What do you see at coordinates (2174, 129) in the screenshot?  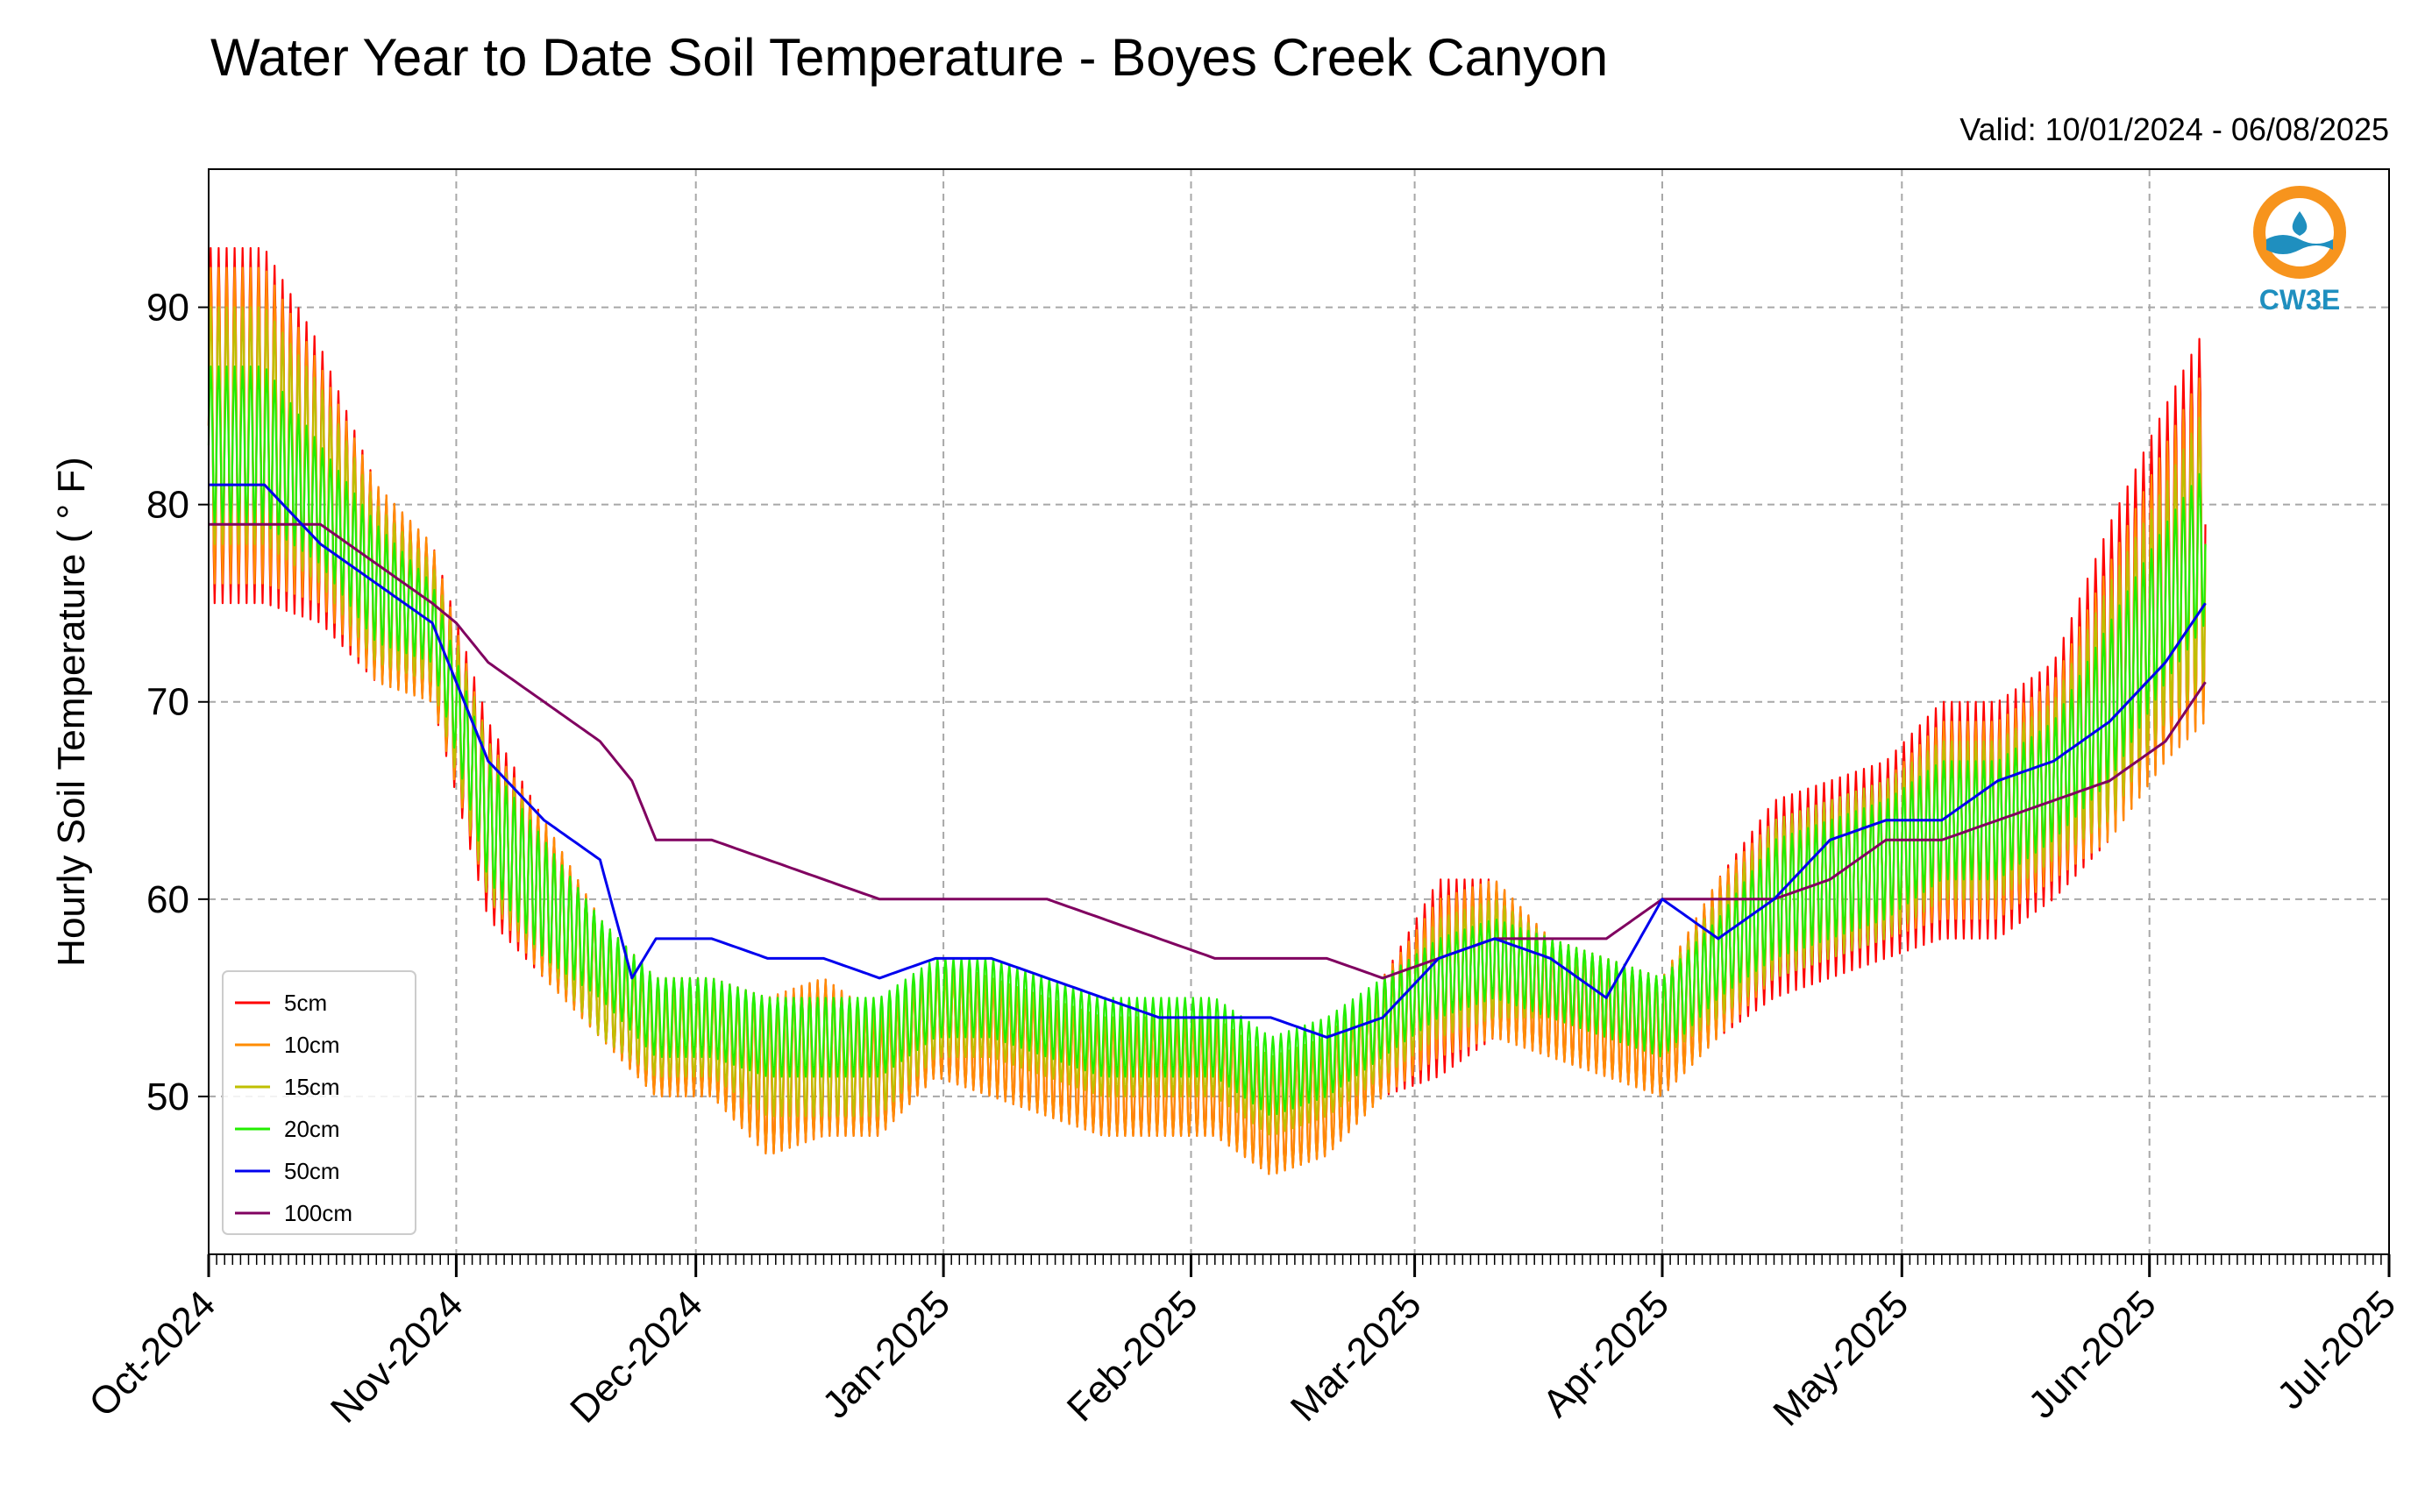 I see `chart-subtitle: Valid: 10/01/2024 - 06/08/2025` at bounding box center [2174, 129].